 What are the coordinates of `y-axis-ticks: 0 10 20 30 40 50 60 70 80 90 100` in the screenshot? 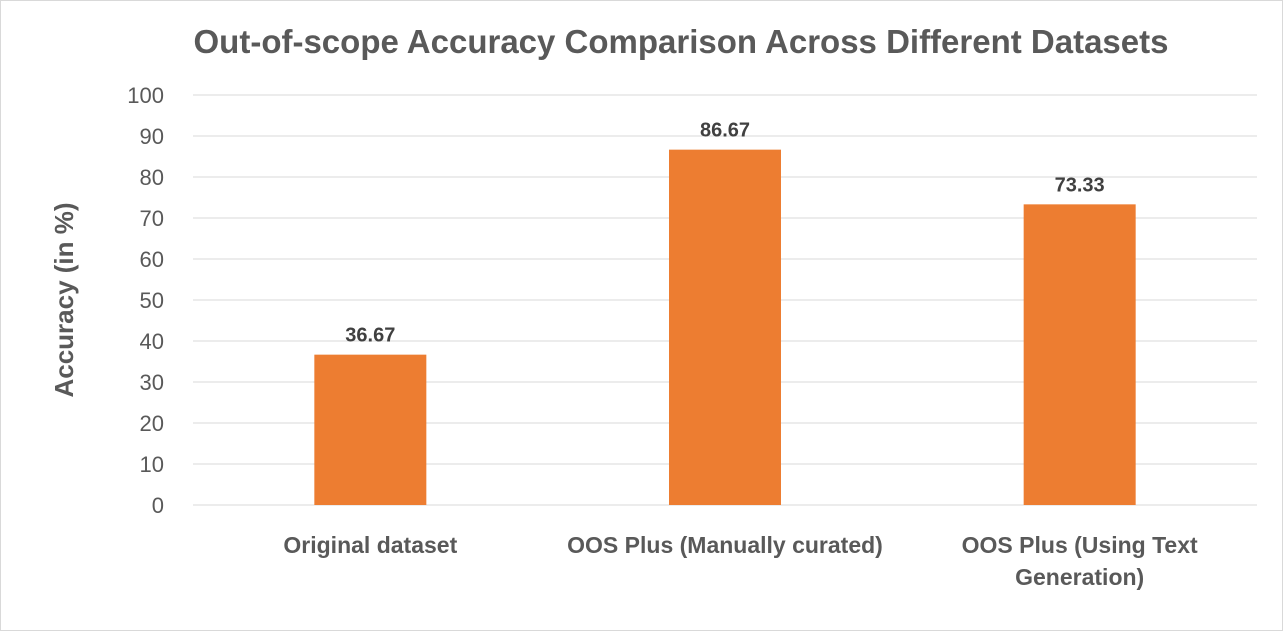 It's located at (145, 300).